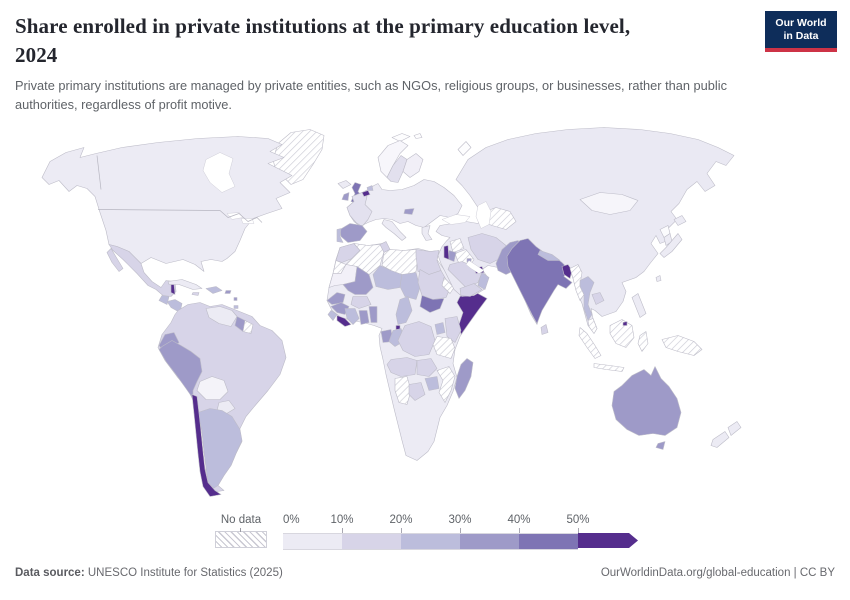  Describe the element at coordinates (370, 188) in the screenshot. I see `country-netherlands` at that location.